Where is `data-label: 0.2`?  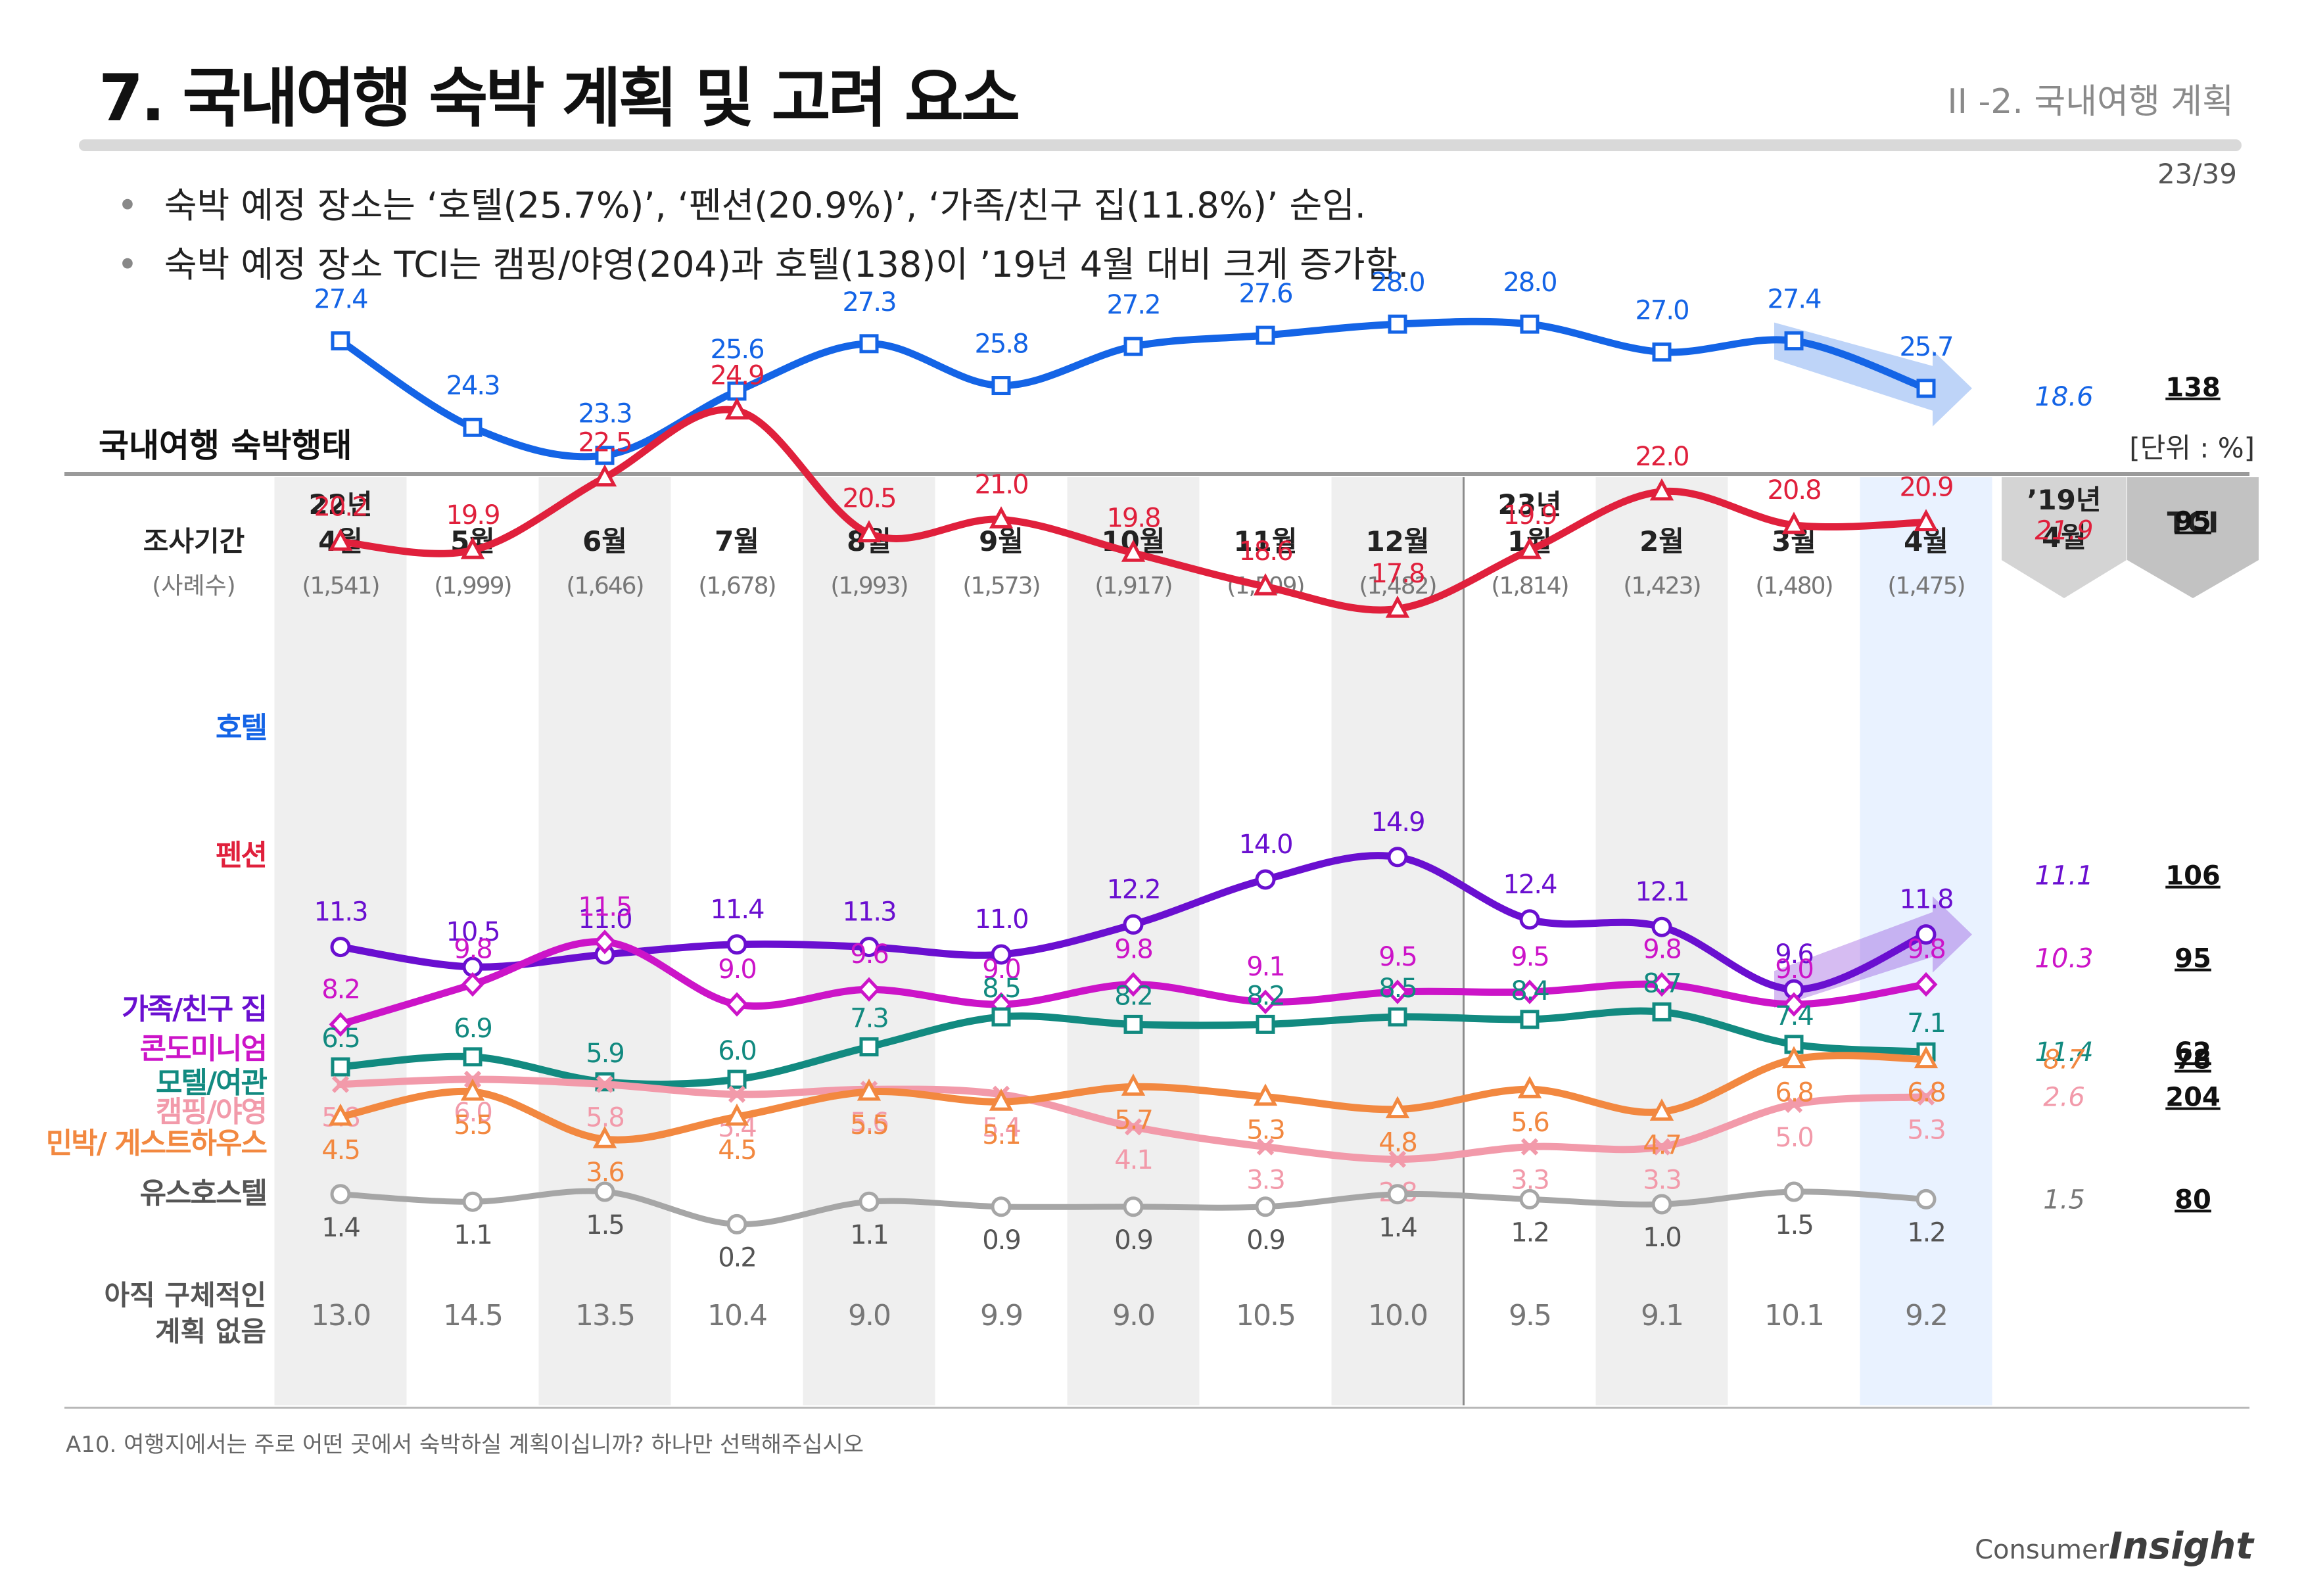
data-label: 0.2 is located at coordinates (737, 1257).